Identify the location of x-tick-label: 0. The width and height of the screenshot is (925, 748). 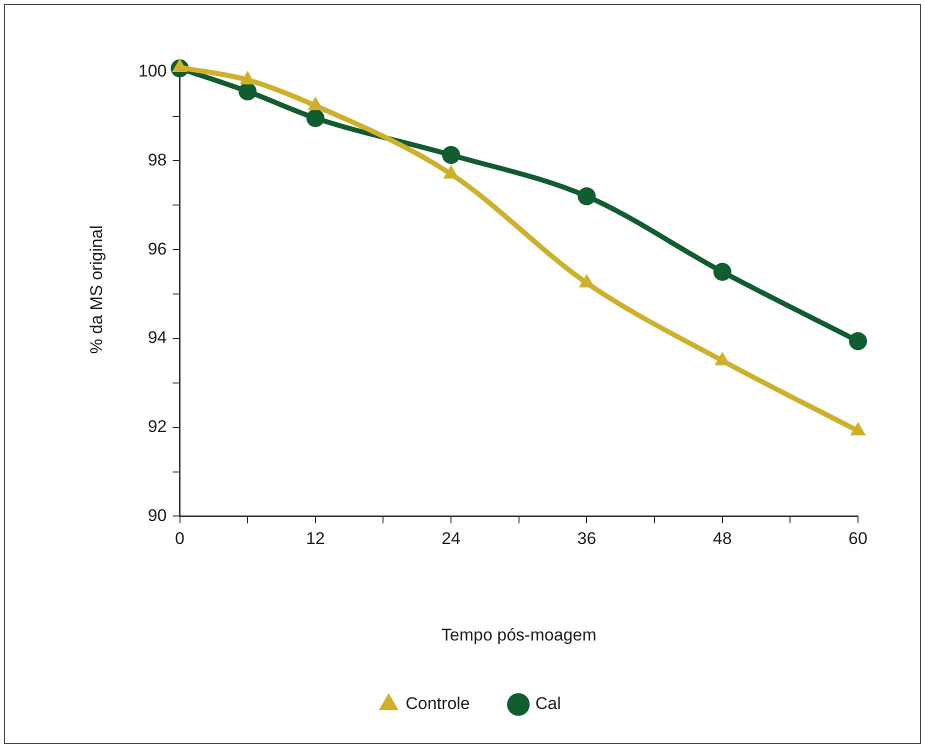
(179, 538).